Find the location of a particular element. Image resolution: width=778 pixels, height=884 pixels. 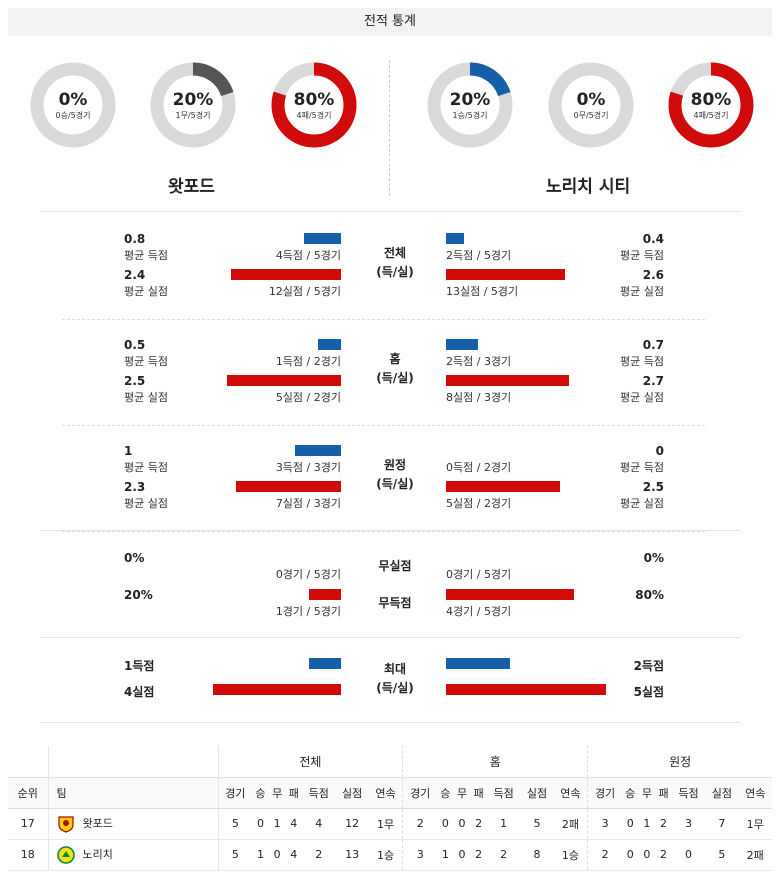

away-stat-caption: 0득점 / 2경기 is located at coordinates (479, 467).